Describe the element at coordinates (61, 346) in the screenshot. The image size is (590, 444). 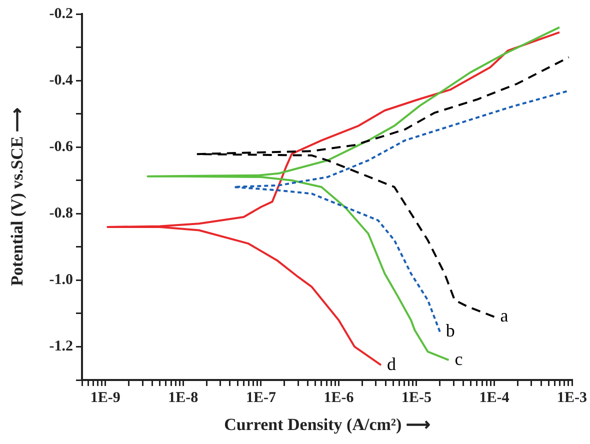
I see `y-tick-label: -1.2` at that location.